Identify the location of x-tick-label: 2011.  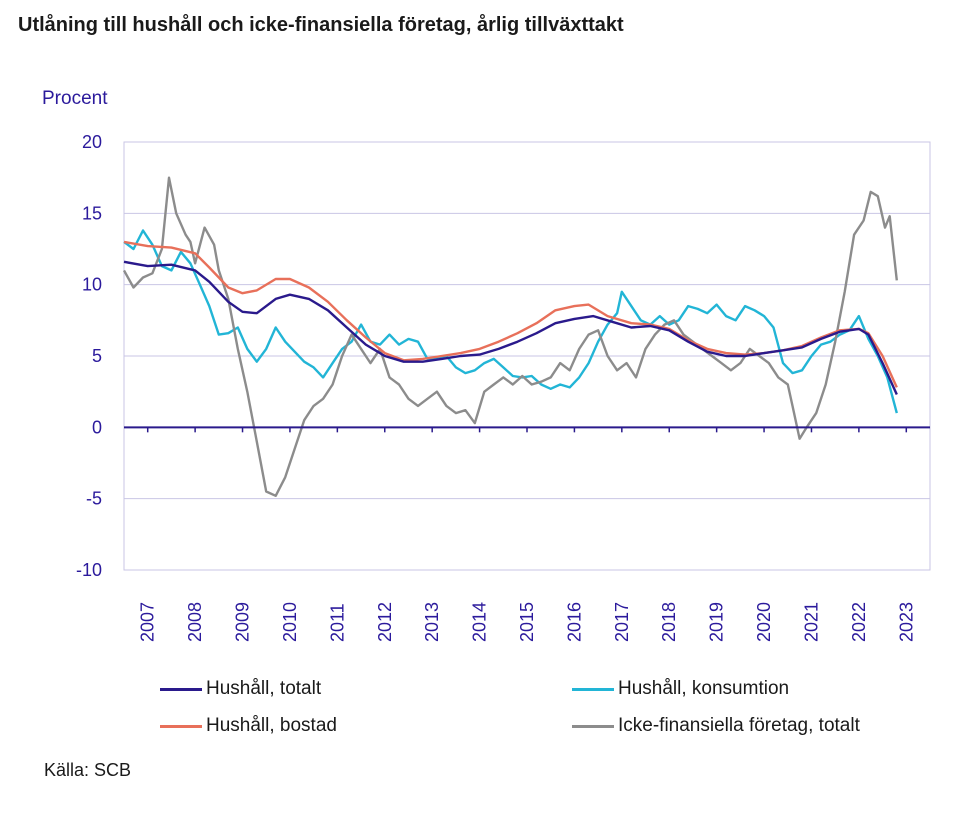
(337, 622).